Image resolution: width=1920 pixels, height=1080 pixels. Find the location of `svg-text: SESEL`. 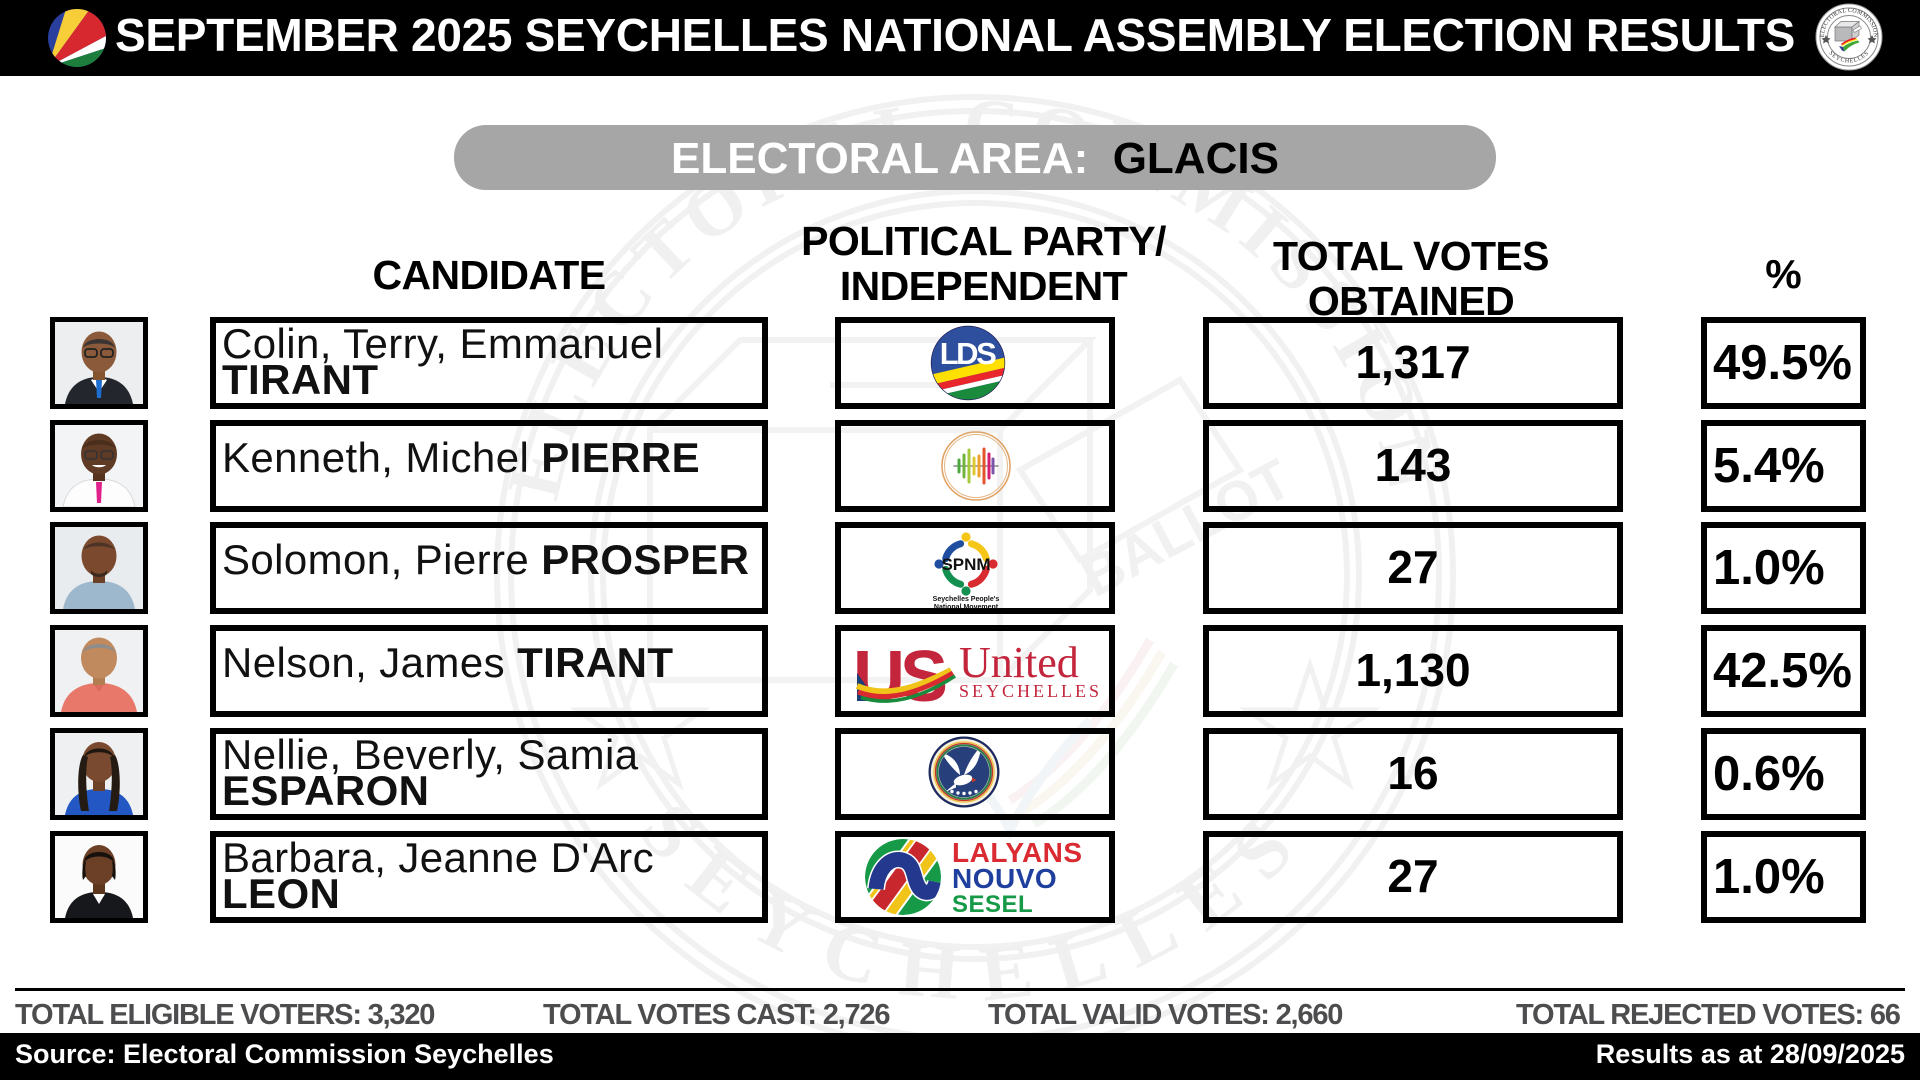

svg-text: SESEL is located at coordinates (992, 903).